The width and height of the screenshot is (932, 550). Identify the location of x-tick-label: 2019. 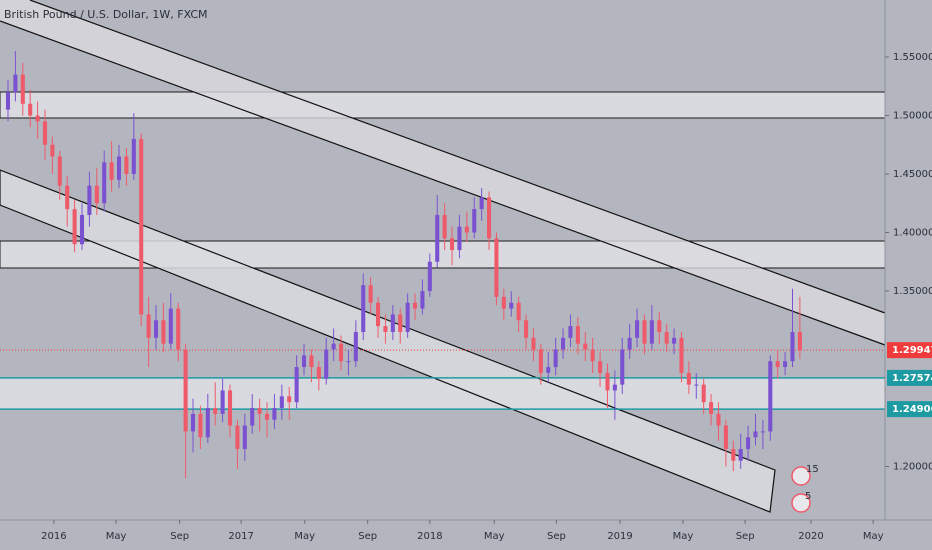
(619, 536).